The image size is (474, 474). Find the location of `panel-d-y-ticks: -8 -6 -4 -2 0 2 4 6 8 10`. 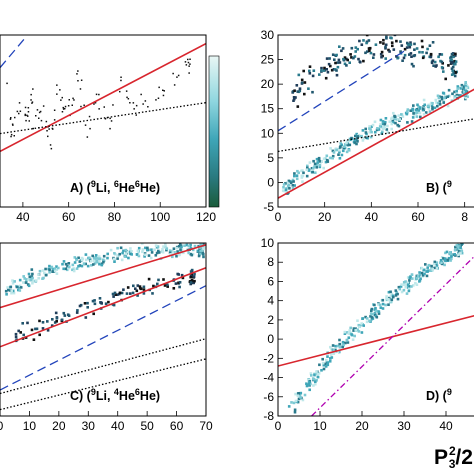

panel-d-y-ticks: -8 -6 -4 -2 0 2 4 6 8 10 is located at coordinates (272, 329).